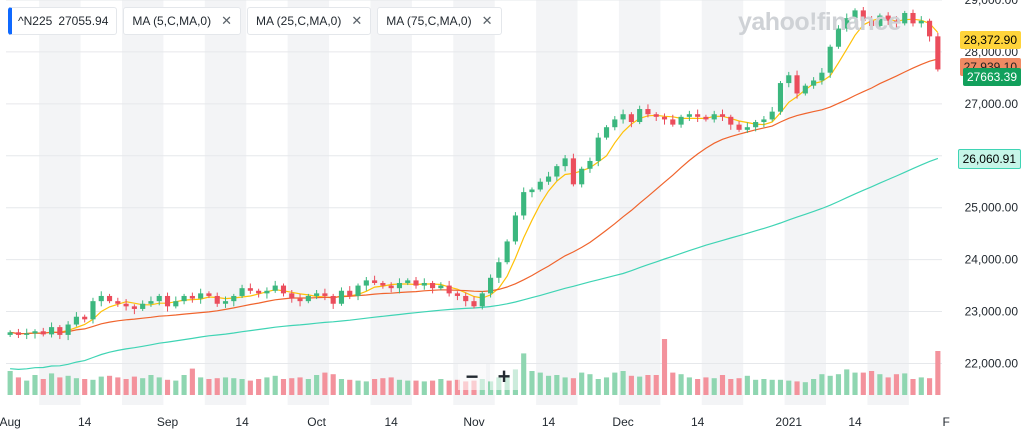 This screenshot has height=431, width=1024. What do you see at coordinates (992, 260) in the screenshot?
I see `y-tick-label: 24,000.00` at bounding box center [992, 260].